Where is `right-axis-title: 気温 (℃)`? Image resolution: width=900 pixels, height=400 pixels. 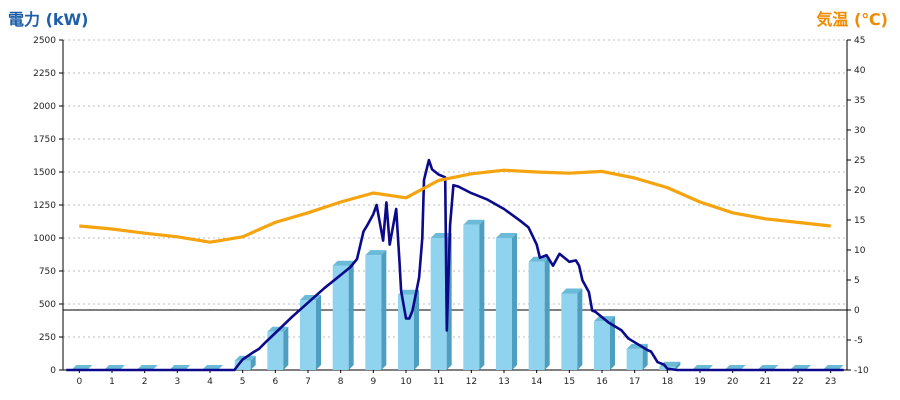 right-axis-title: 気温 (℃) is located at coordinates (852, 19).